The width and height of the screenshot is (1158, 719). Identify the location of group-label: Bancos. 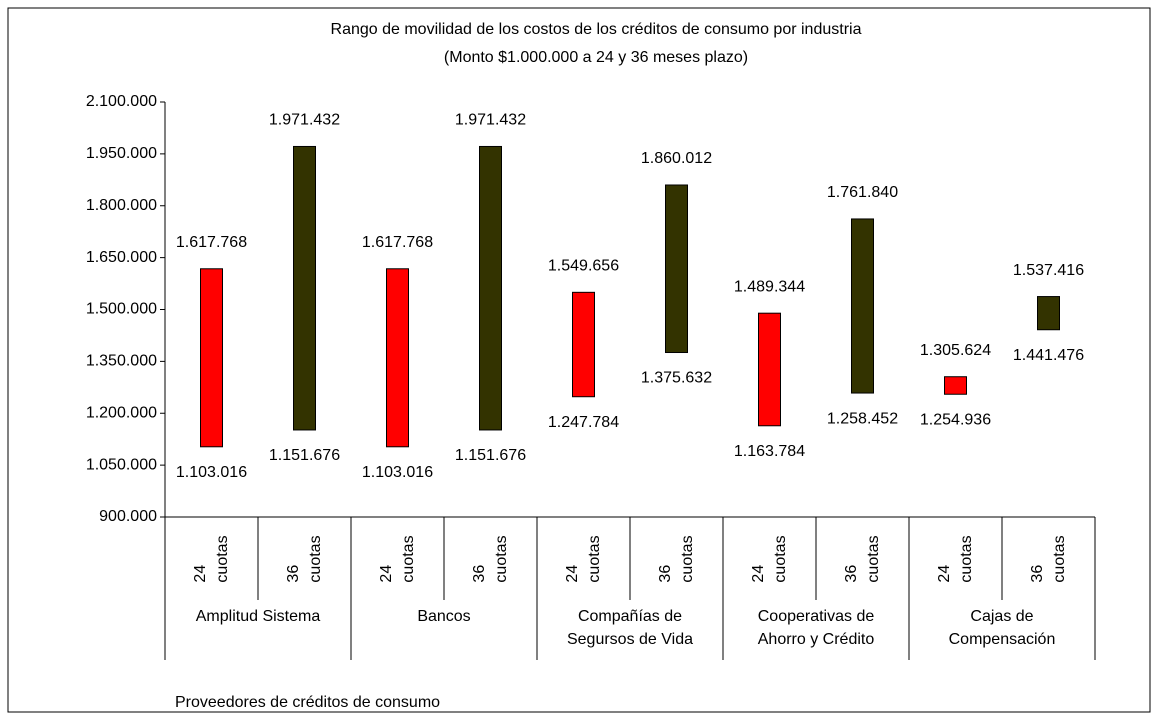
(444, 616).